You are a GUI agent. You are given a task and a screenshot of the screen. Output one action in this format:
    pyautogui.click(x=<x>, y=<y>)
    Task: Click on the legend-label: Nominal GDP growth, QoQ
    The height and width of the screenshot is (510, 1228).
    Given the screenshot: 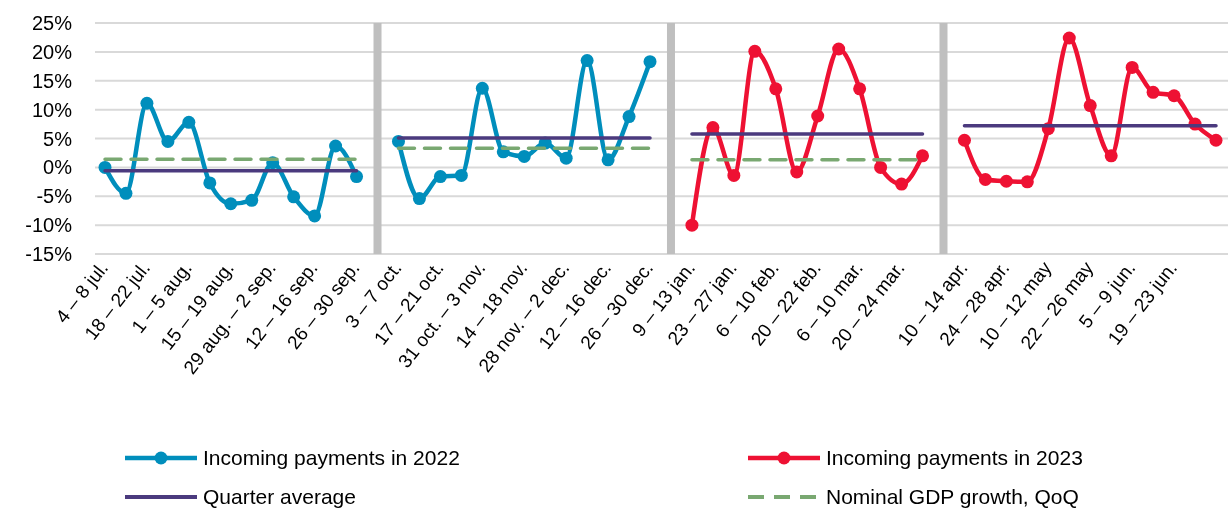 What is the action you would take?
    pyautogui.click(x=952, y=497)
    